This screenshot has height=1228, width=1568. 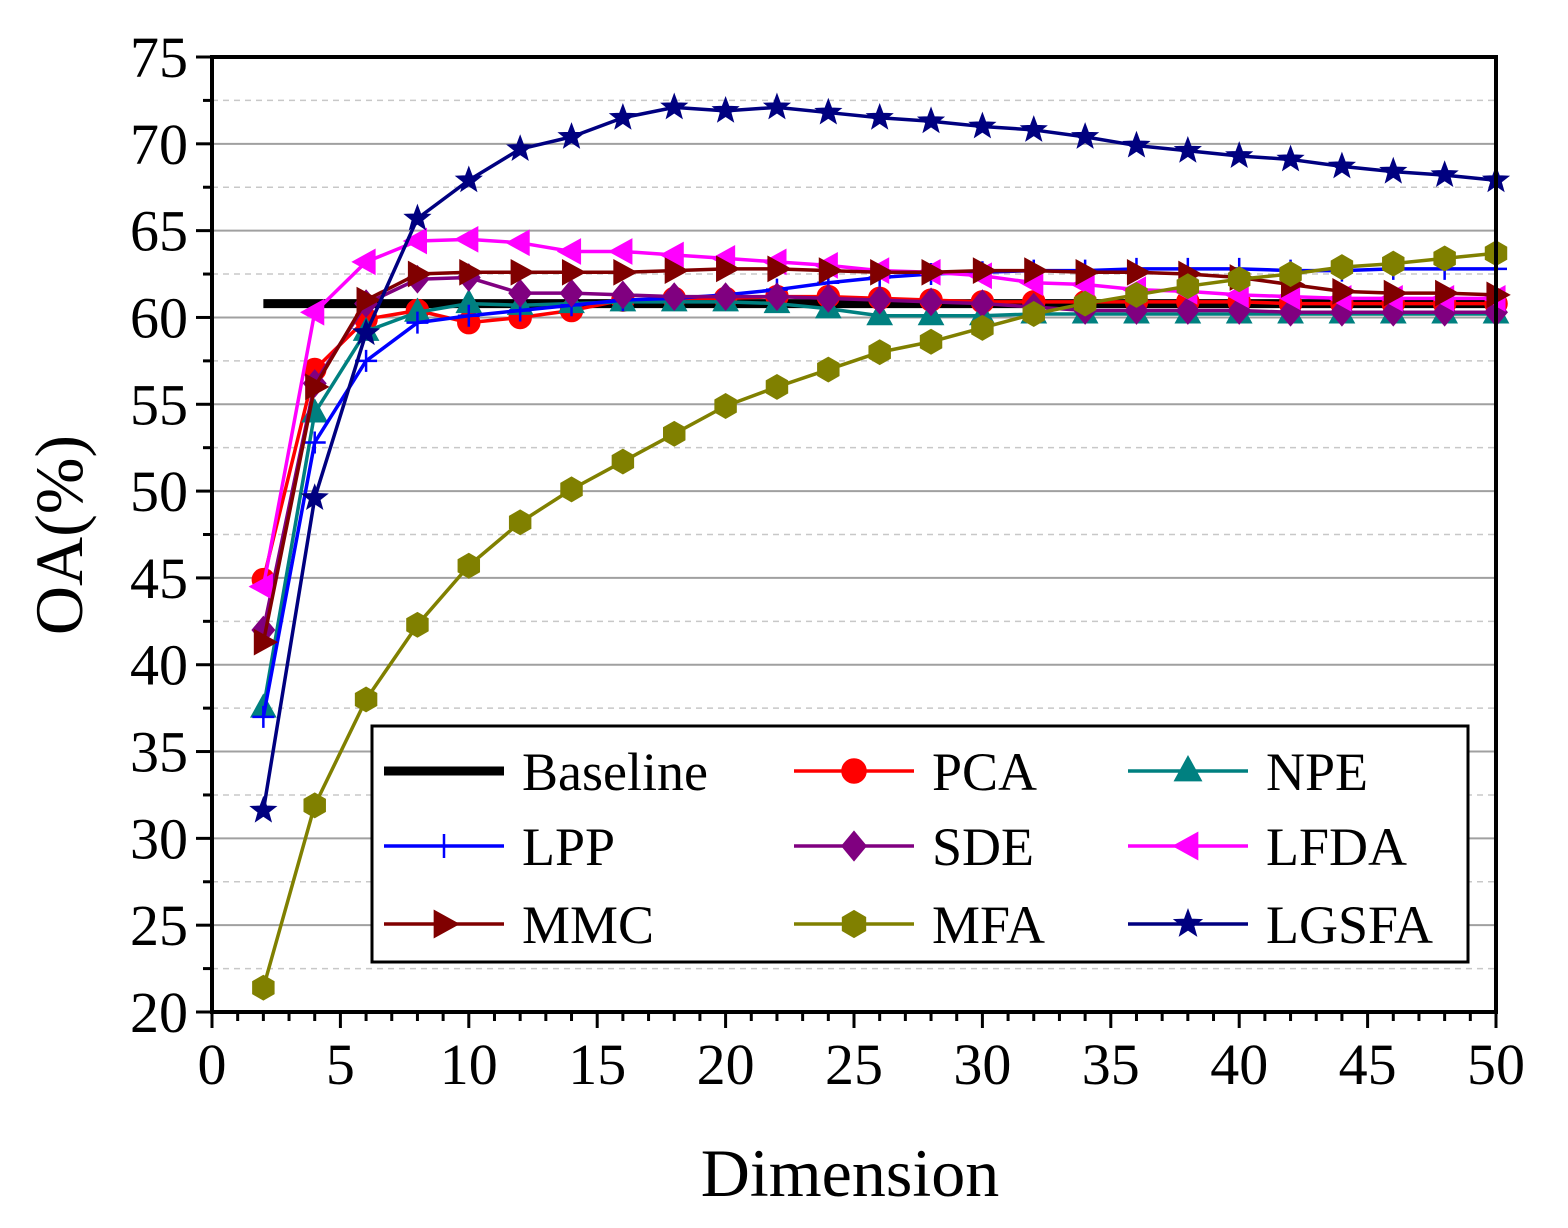 I want to click on x-axis-title: Dimension, so click(x=850, y=1173).